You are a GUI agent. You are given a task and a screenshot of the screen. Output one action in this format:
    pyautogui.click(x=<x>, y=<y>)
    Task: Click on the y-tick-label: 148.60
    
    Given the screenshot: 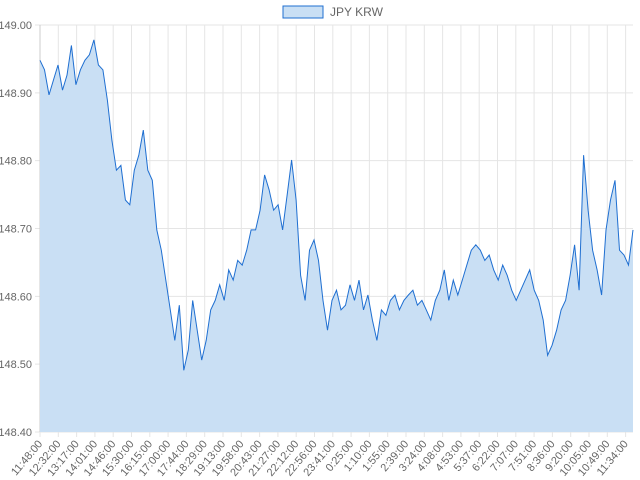 What is the action you would take?
    pyautogui.click(x=16, y=297)
    